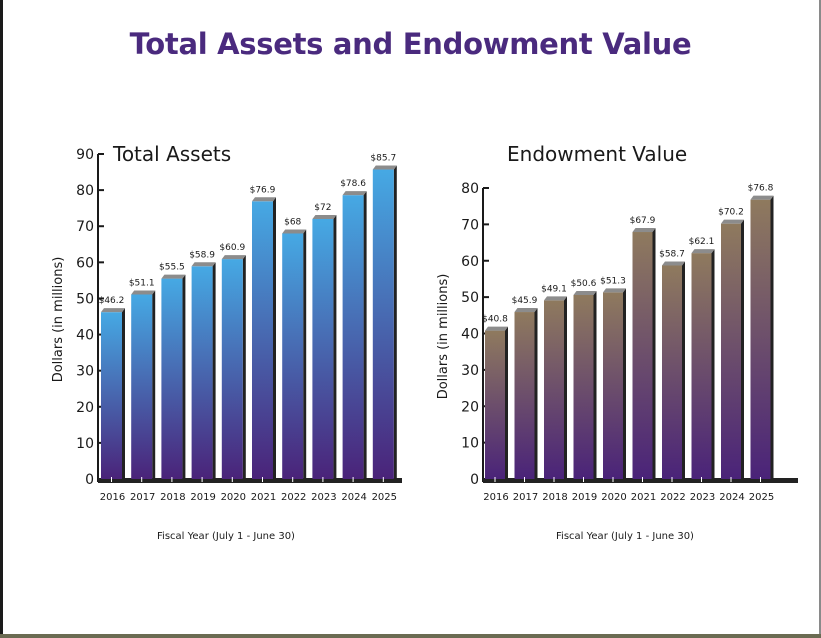 The width and height of the screenshot is (821, 638). What do you see at coordinates (410, 44) in the screenshot?
I see `page-title: Total Assets and Endowment Value` at bounding box center [410, 44].